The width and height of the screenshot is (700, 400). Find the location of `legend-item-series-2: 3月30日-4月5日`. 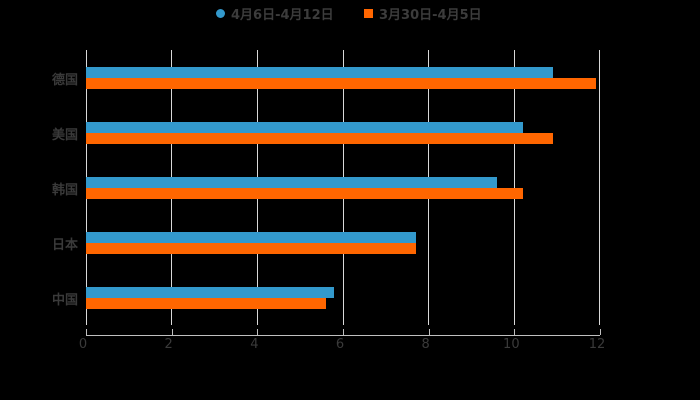

legend-item-series-2: 3月30日-4月5日 is located at coordinates (423, 13).